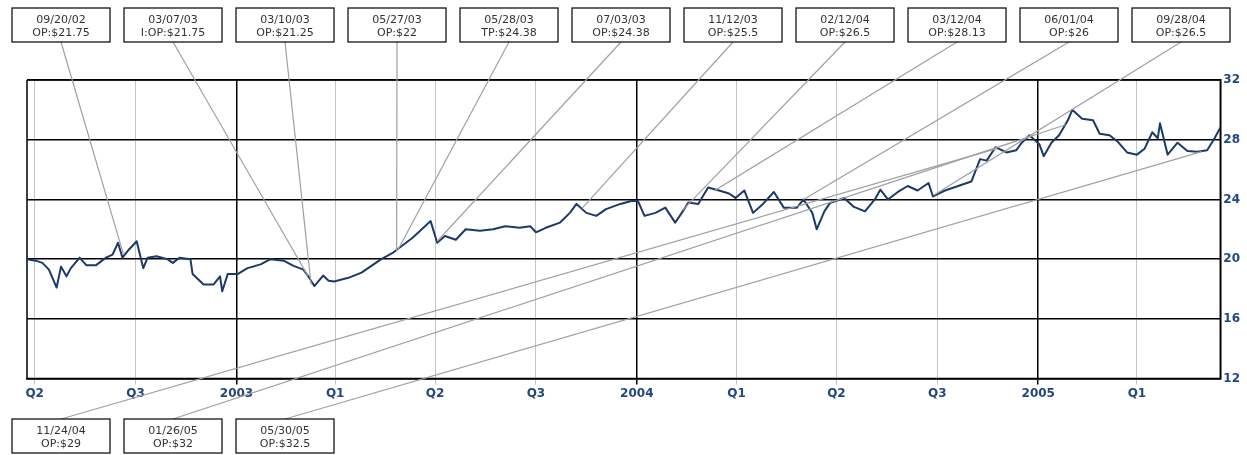 This screenshot has width=1247, height=455. What do you see at coordinates (1231, 79) in the screenshot?
I see `y-tick-label: 32` at bounding box center [1231, 79].